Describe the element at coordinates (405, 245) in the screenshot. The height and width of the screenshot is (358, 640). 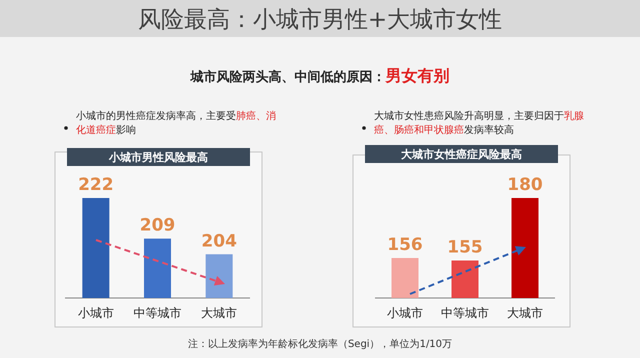
I see `data-label: 156` at that location.